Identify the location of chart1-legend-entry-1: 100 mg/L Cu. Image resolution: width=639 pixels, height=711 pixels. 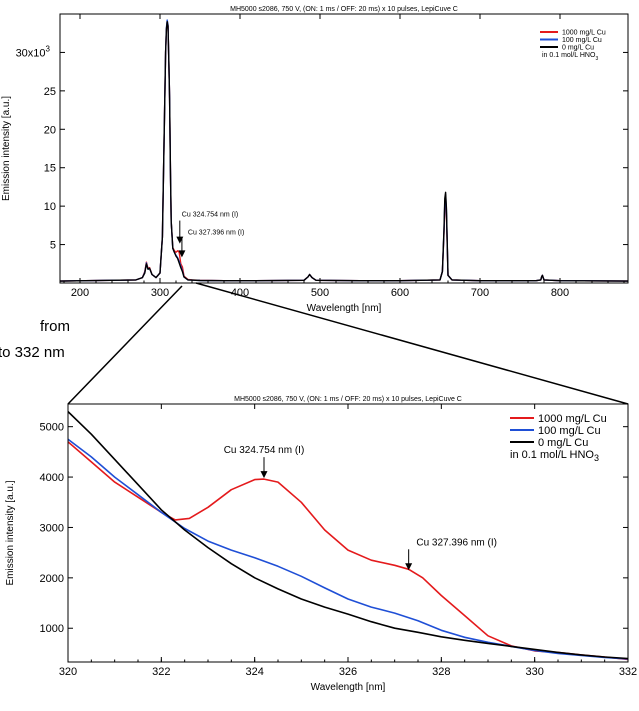
(569, 431).